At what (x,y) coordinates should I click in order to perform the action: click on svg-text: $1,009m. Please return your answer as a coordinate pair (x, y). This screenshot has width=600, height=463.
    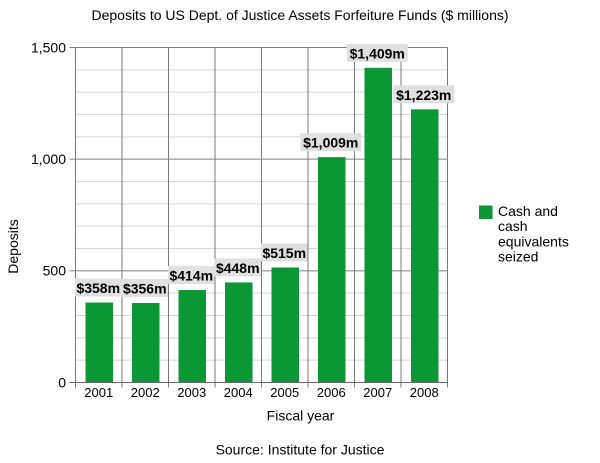
    Looking at the image, I should click on (330, 143).